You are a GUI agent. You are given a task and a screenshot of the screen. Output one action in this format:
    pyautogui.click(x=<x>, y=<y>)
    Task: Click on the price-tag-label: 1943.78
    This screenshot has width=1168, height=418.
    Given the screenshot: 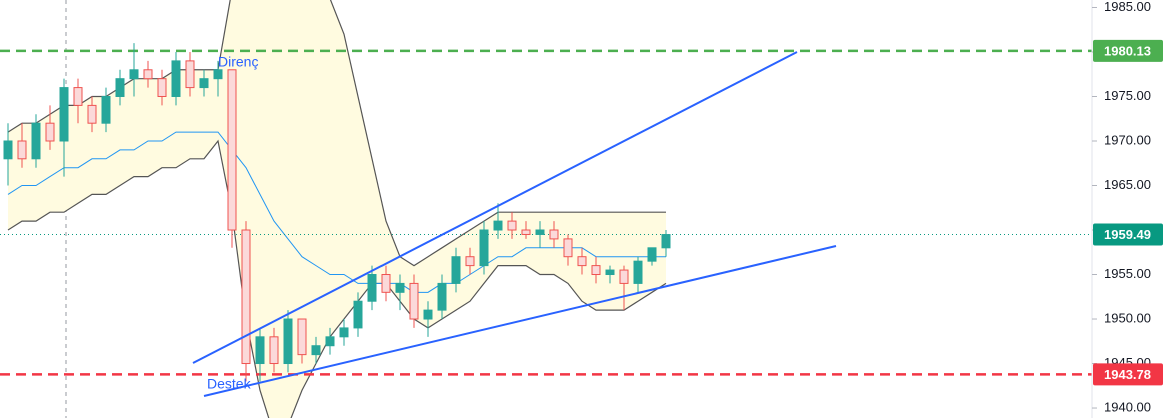 What is the action you would take?
    pyautogui.click(x=1127, y=374)
    